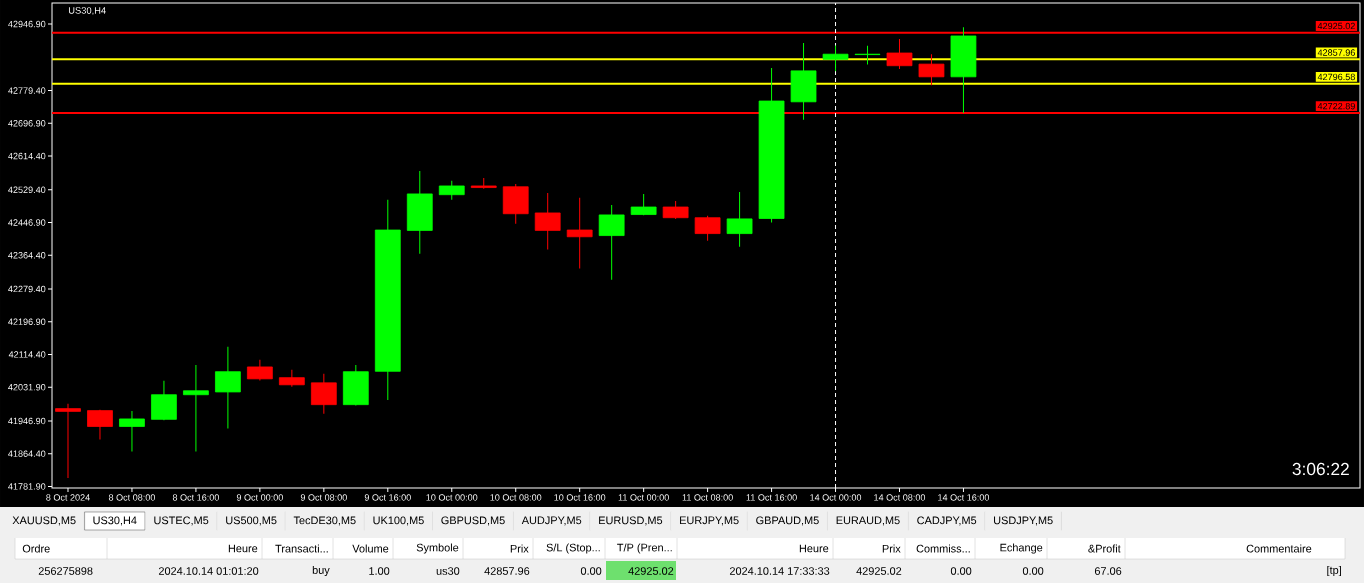  Describe the element at coordinates (900, 497) in the screenshot. I see `x-tick-label: 14 Oct 08:00` at that location.